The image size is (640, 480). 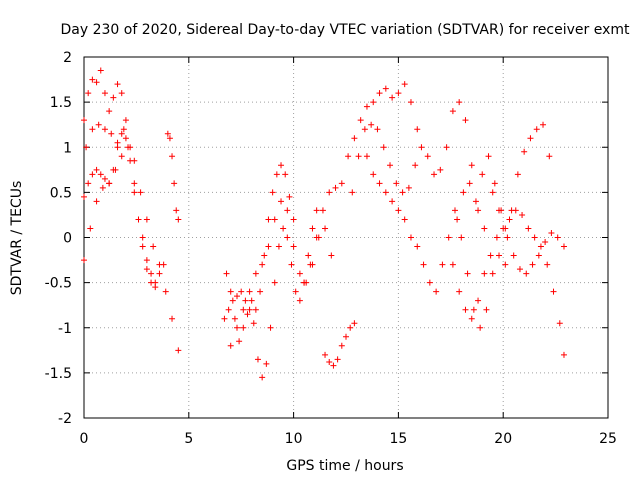 What do you see at coordinates (84, 439) in the screenshot?
I see `x-tick-label: 0` at bounding box center [84, 439].